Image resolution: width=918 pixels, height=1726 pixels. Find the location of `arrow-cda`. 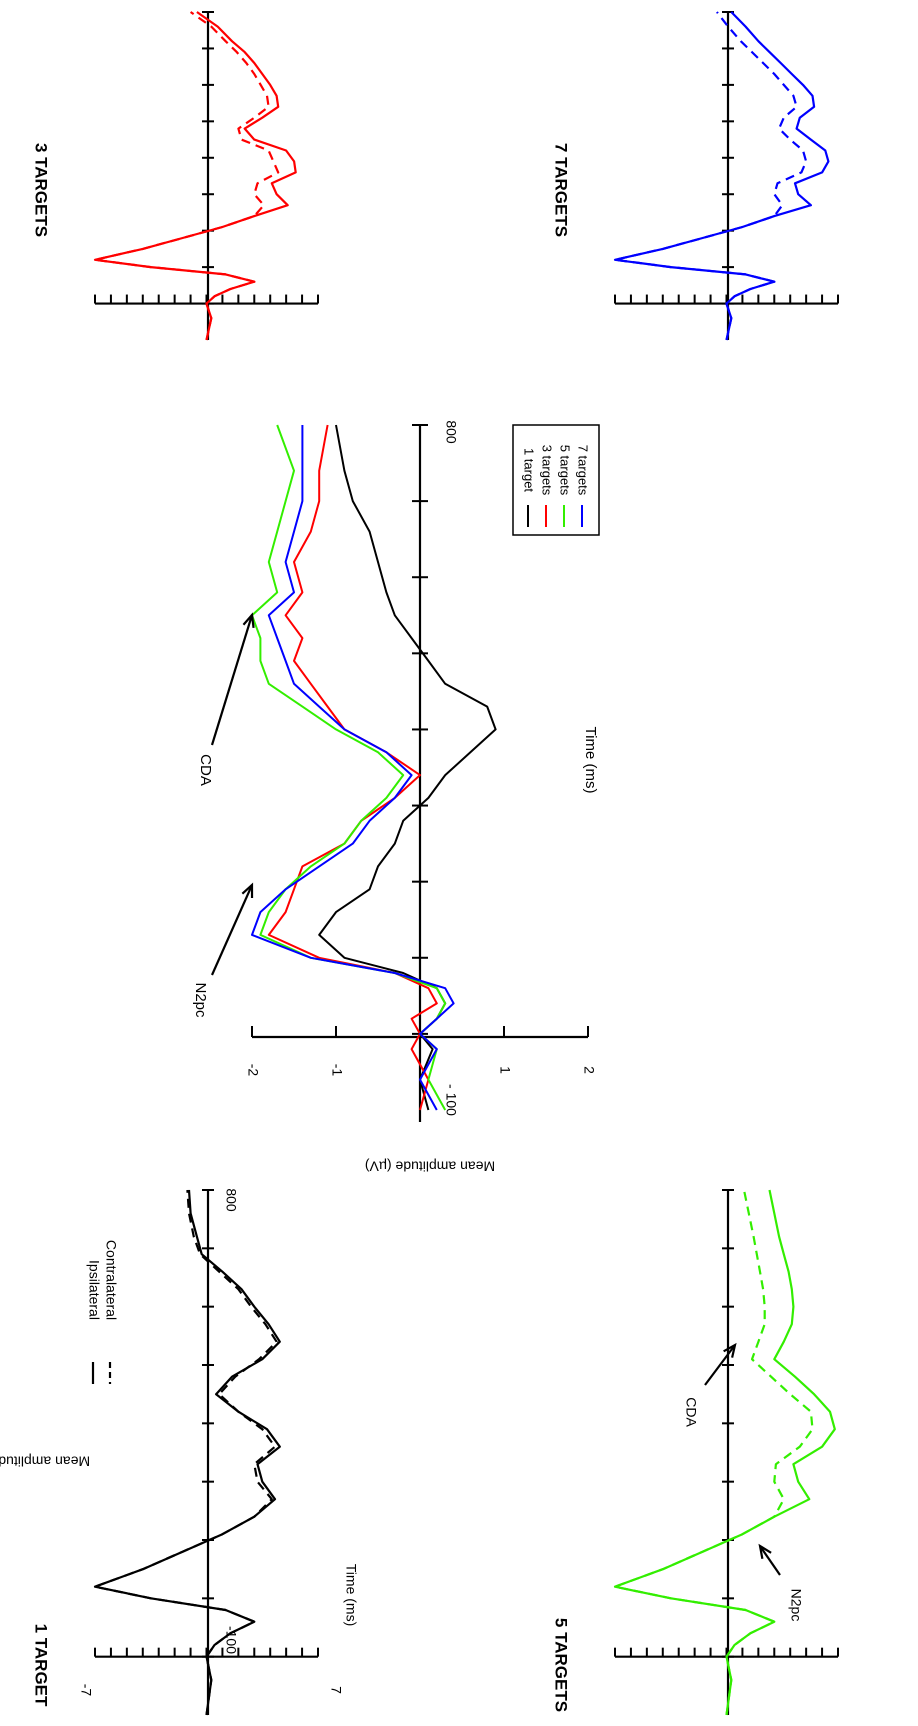

arrow-cda is located at coordinates (232, 679).